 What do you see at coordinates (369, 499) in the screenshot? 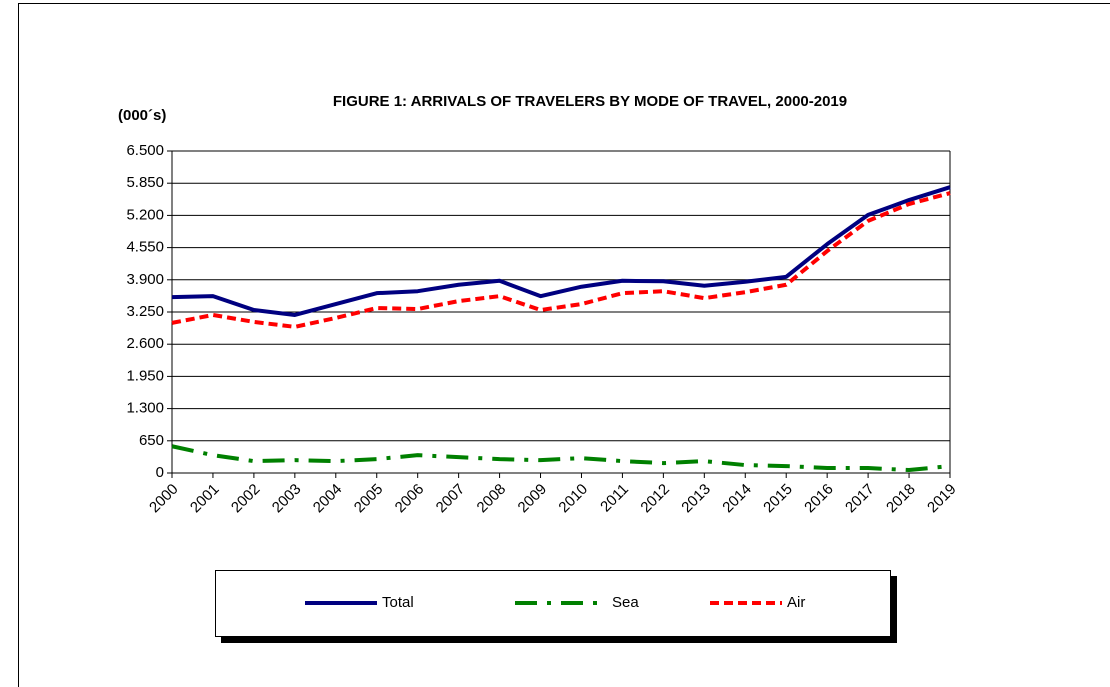
I see `x-tick-label: 2005` at bounding box center [369, 499].